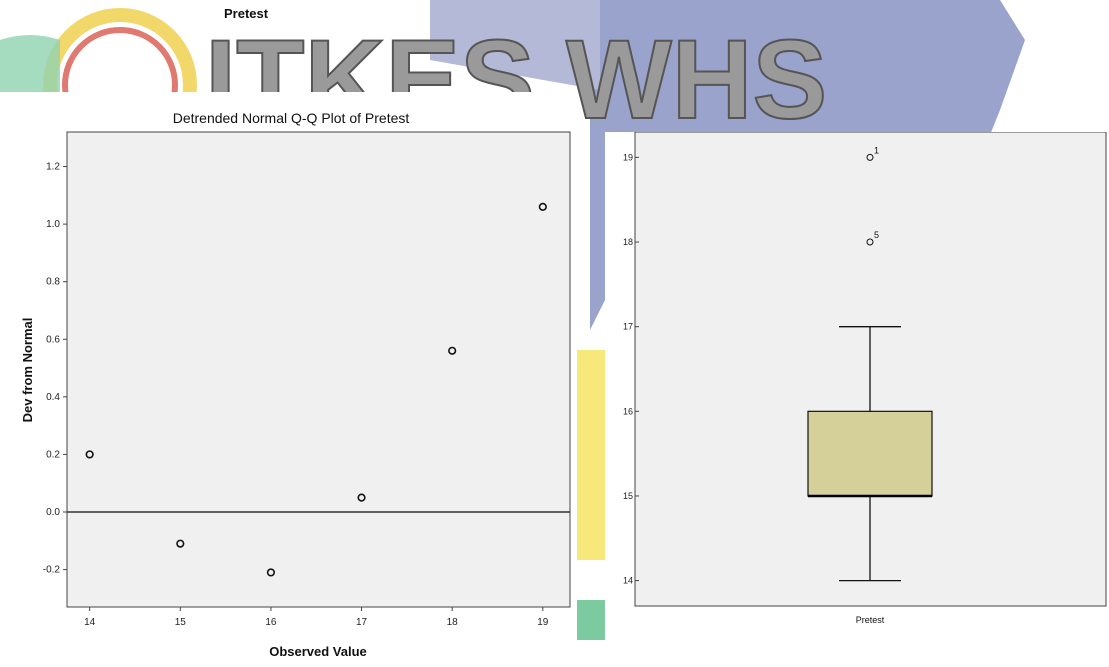 Image resolution: width=1109 pixels, height=667 pixels. What do you see at coordinates (53, 454) in the screenshot?
I see `qq-y-tick-label: 0.2` at bounding box center [53, 454].